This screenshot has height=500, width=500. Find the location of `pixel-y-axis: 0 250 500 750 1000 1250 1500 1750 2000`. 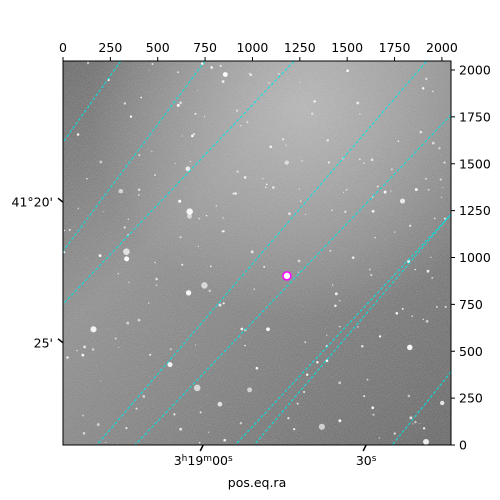

pixel-y-axis: 0 250 500 750 1000 1250 1500 1750 2000 is located at coordinates (471, 258).